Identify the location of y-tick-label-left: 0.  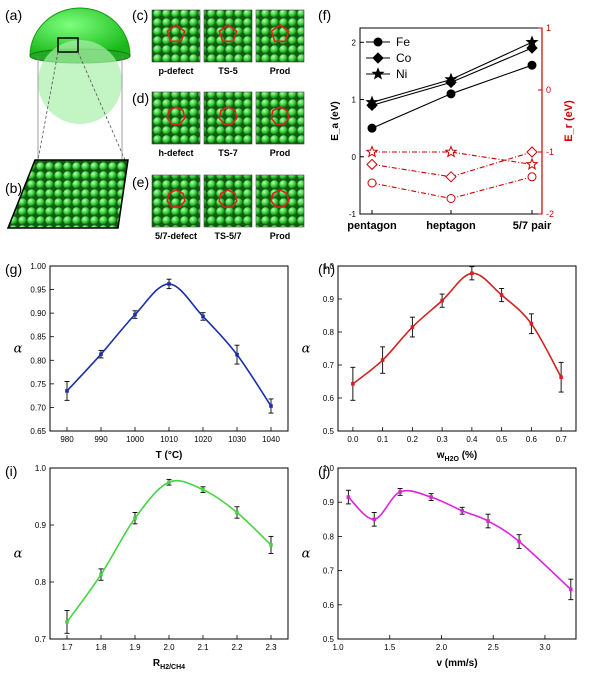
(354, 157).